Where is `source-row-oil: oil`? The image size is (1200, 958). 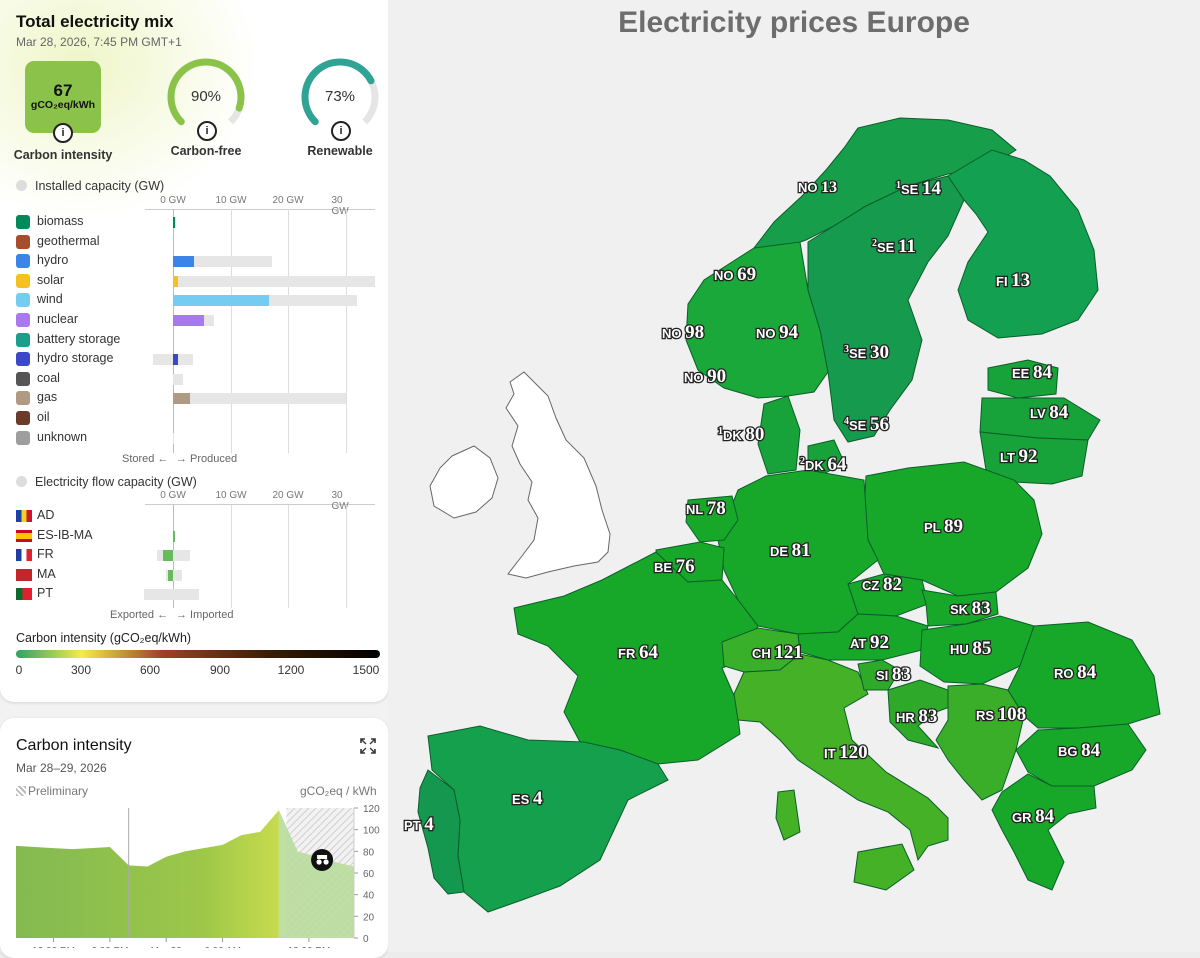
source-row-oil: oil is located at coordinates (201, 419).